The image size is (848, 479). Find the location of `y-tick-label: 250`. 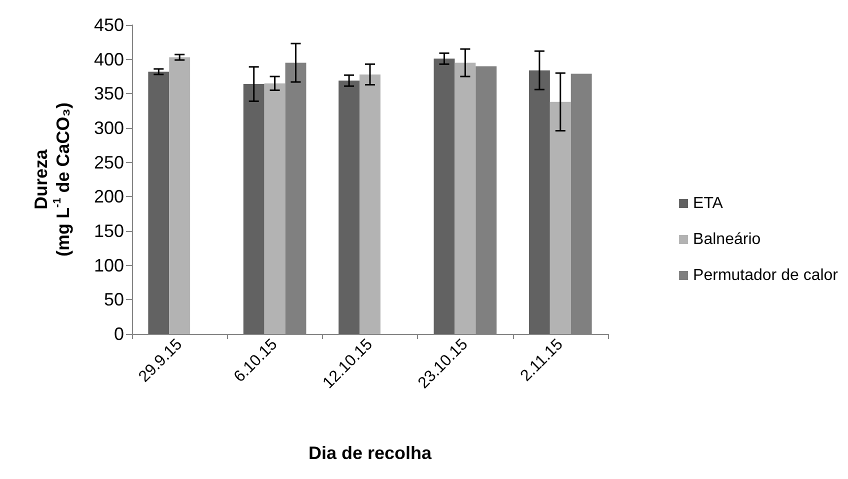

y-tick-label: 250 is located at coordinates (109, 162).